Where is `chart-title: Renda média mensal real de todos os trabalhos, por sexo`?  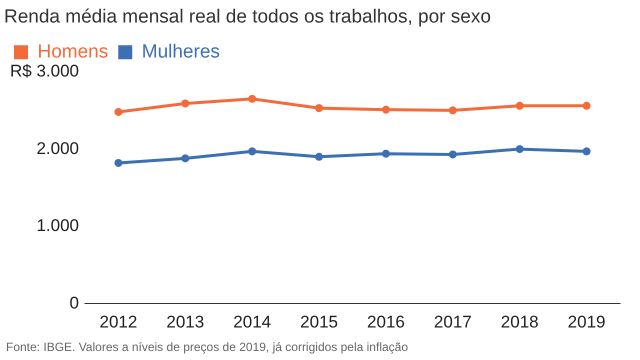 chart-title: Renda média mensal real de todos os trabalhos, por sexo is located at coordinates (247, 17).